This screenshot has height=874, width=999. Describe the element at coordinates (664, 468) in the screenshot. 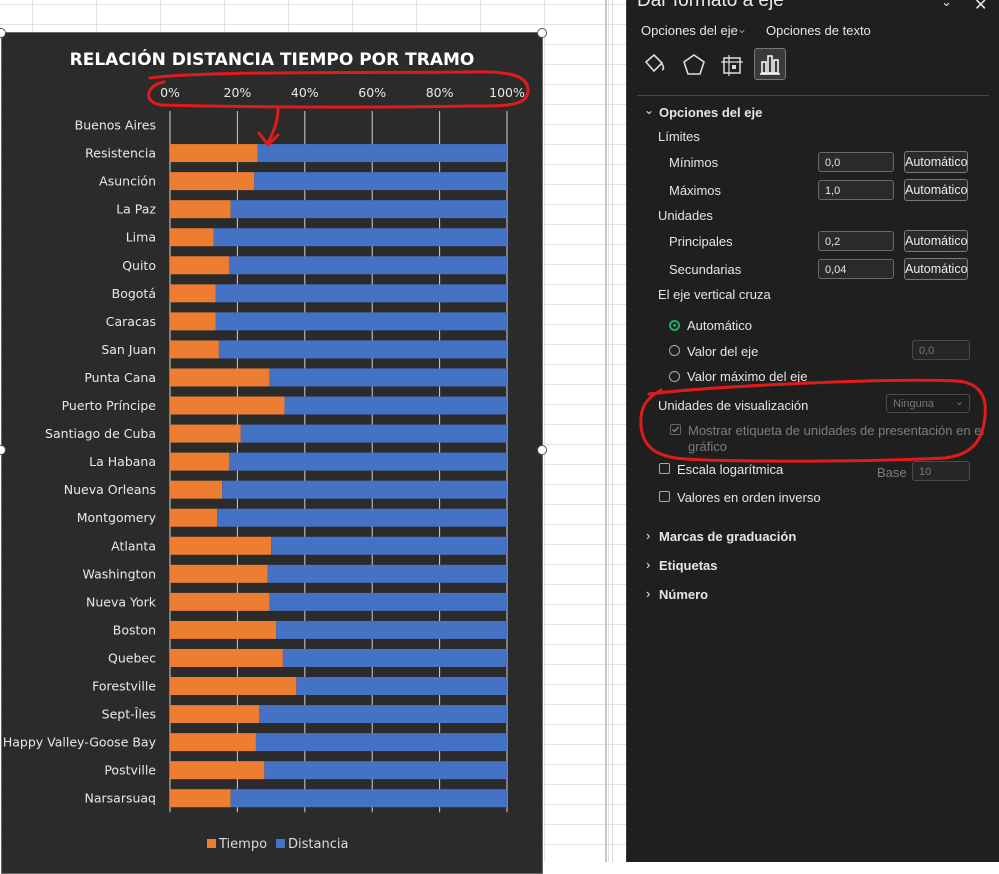

I see `log-scale-checkbox` at that location.